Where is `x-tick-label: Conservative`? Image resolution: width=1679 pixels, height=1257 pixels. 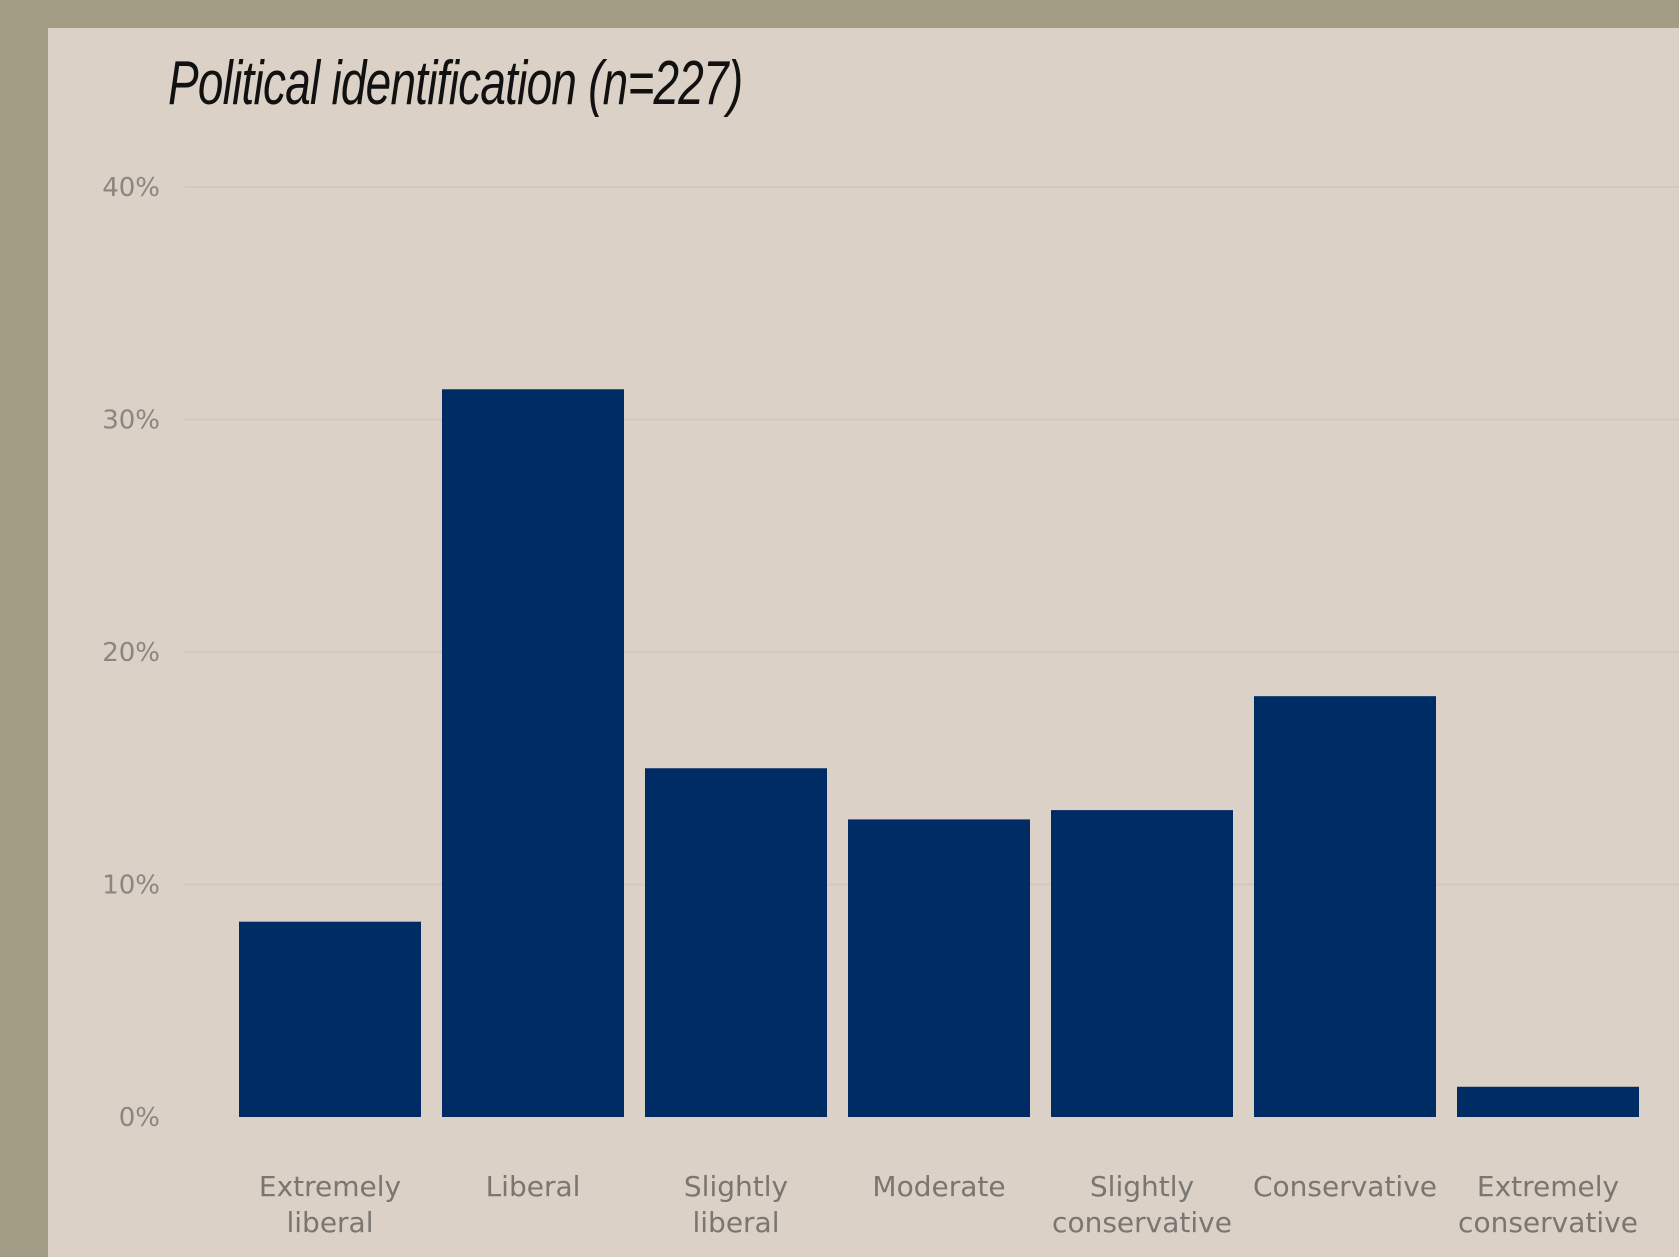 x-tick-label: Conservative is located at coordinates (1345, 1186).